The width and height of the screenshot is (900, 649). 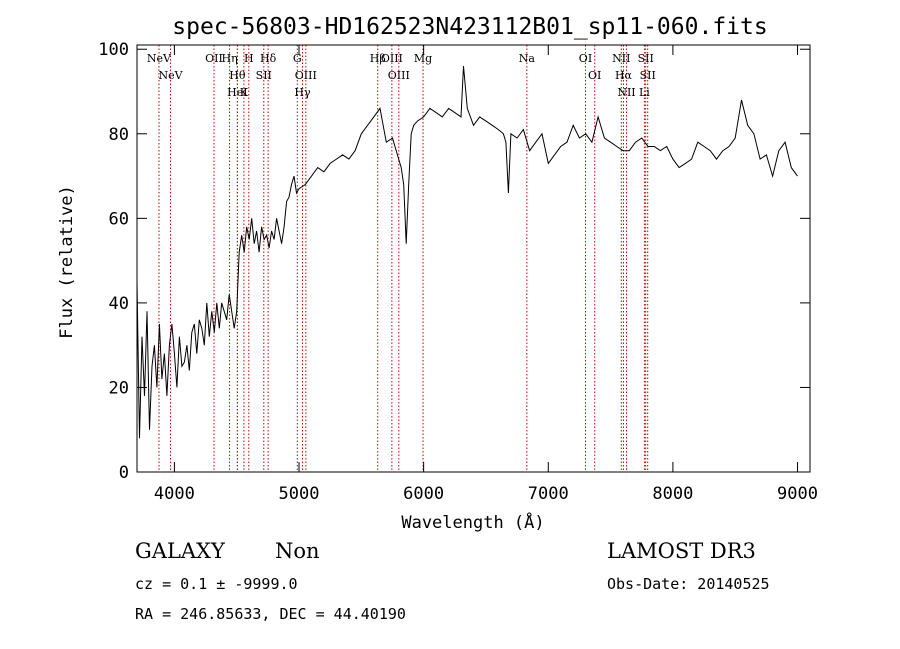 What do you see at coordinates (244, 92) in the screenshot?
I see `line-marker-label: K` at bounding box center [244, 92].